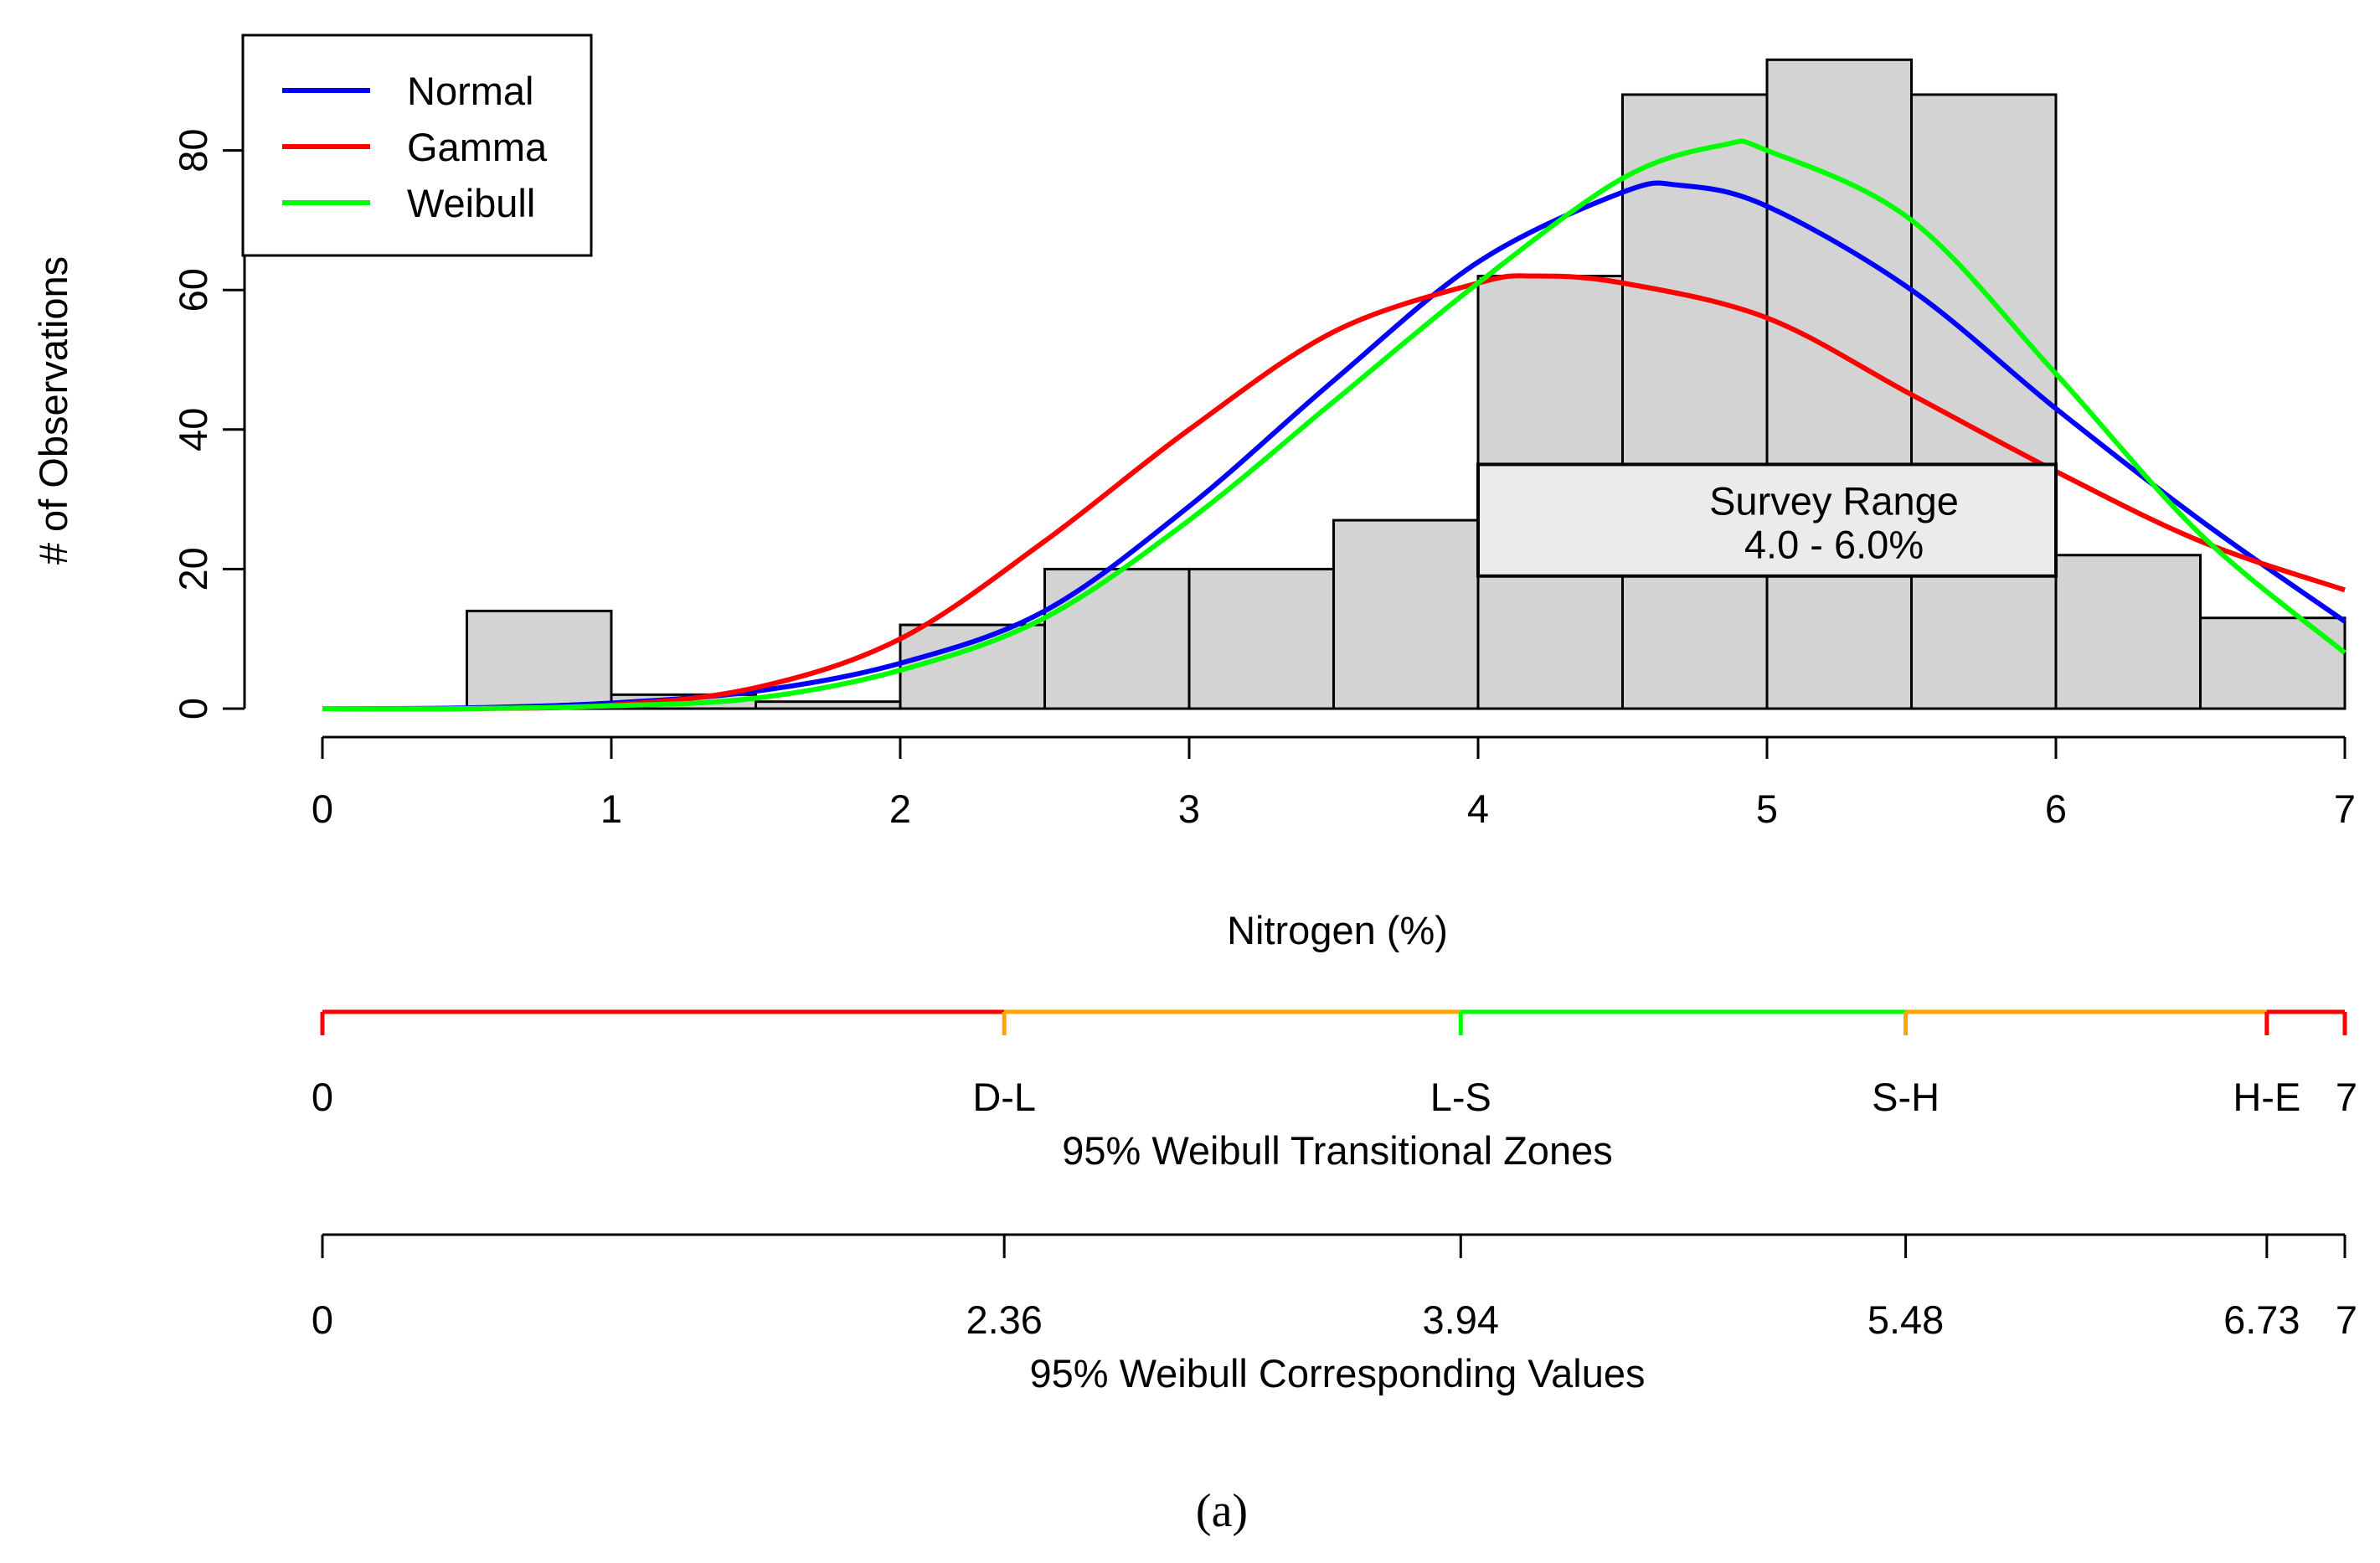 The width and height of the screenshot is (2380, 1563). I want to click on transitional-zones-axis: 0 D-L L-S S-H H-E 7, so click(1334, 1064).